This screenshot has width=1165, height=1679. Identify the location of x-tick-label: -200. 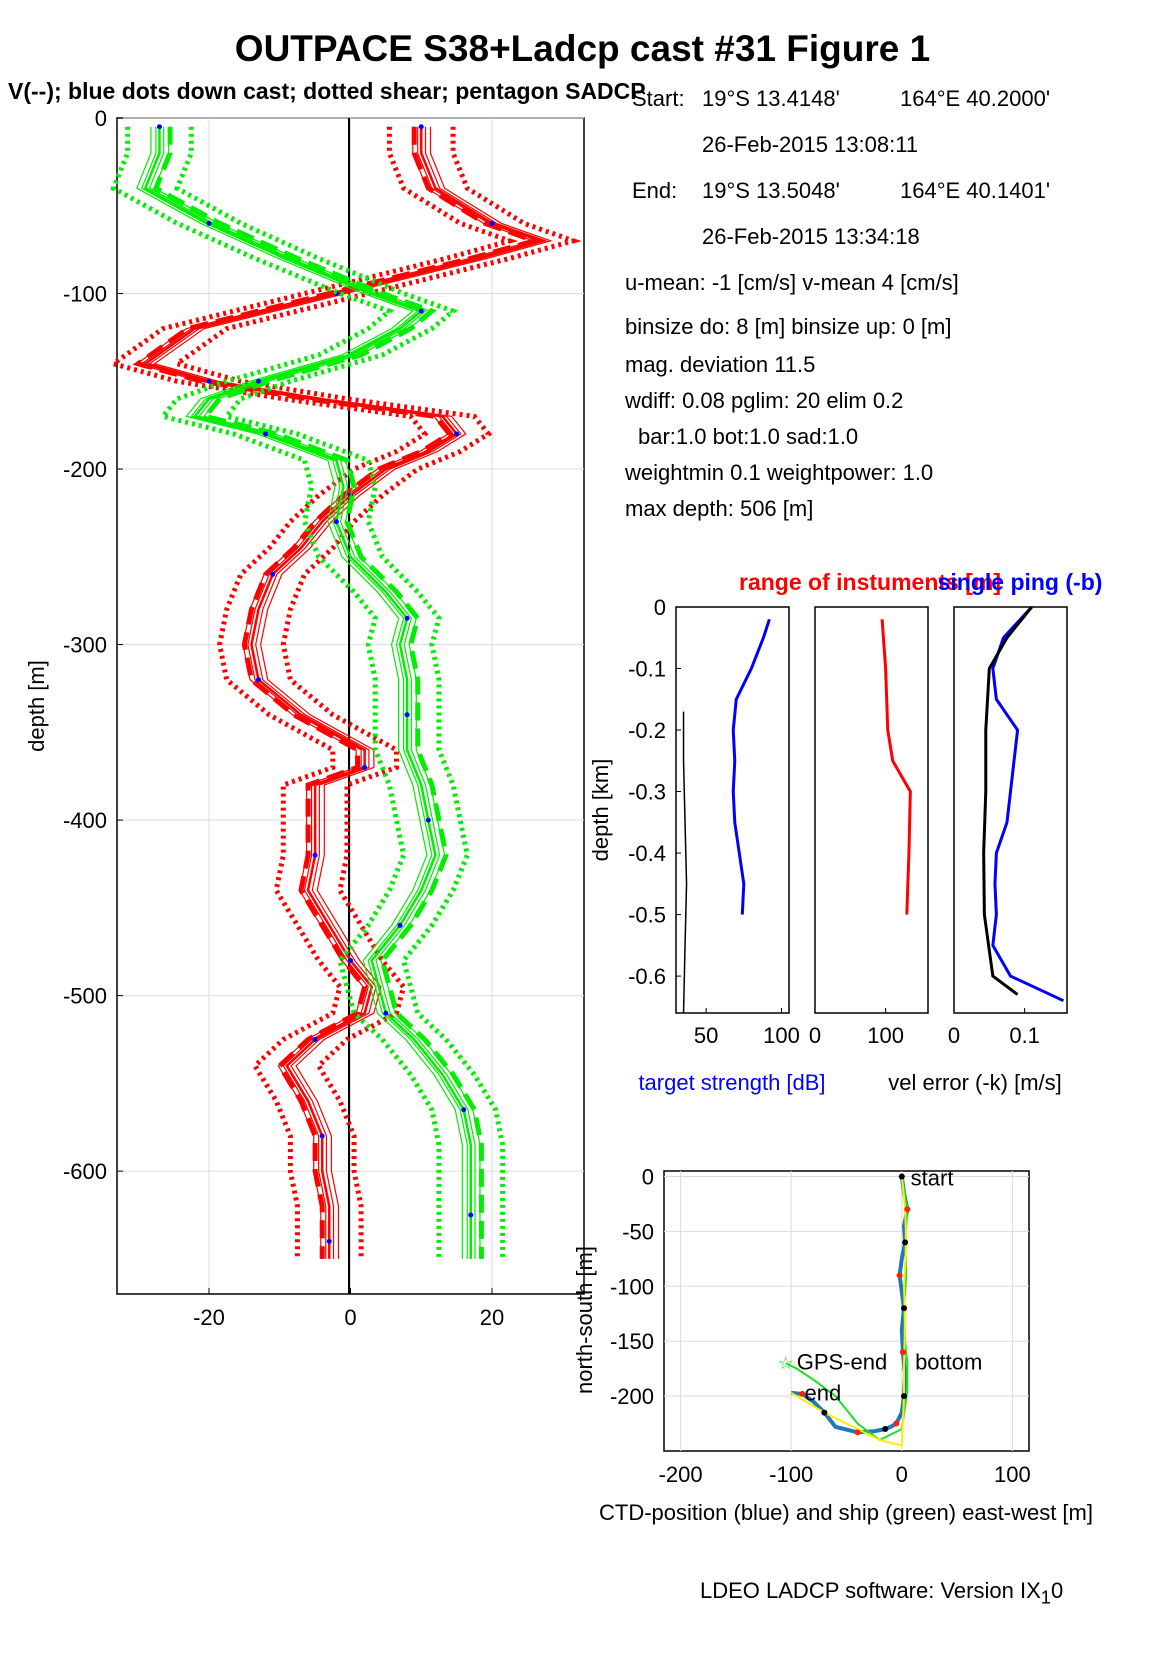
(681, 1474).